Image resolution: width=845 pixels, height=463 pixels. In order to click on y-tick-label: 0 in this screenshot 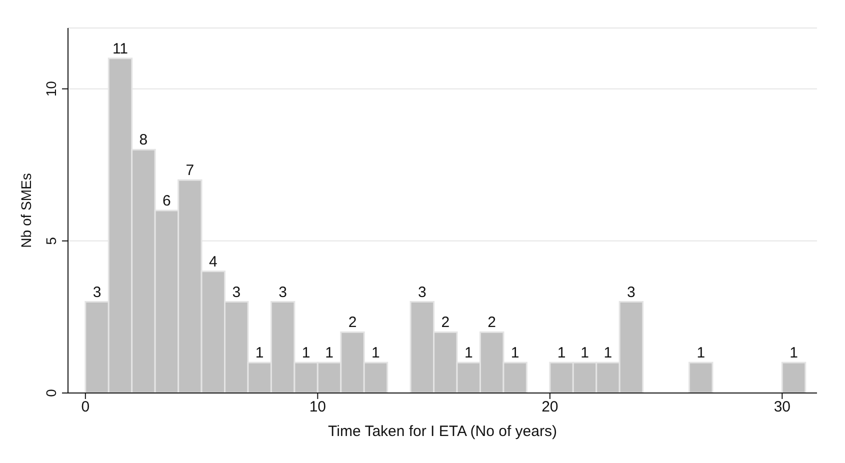, I will do `click(51, 392)`.